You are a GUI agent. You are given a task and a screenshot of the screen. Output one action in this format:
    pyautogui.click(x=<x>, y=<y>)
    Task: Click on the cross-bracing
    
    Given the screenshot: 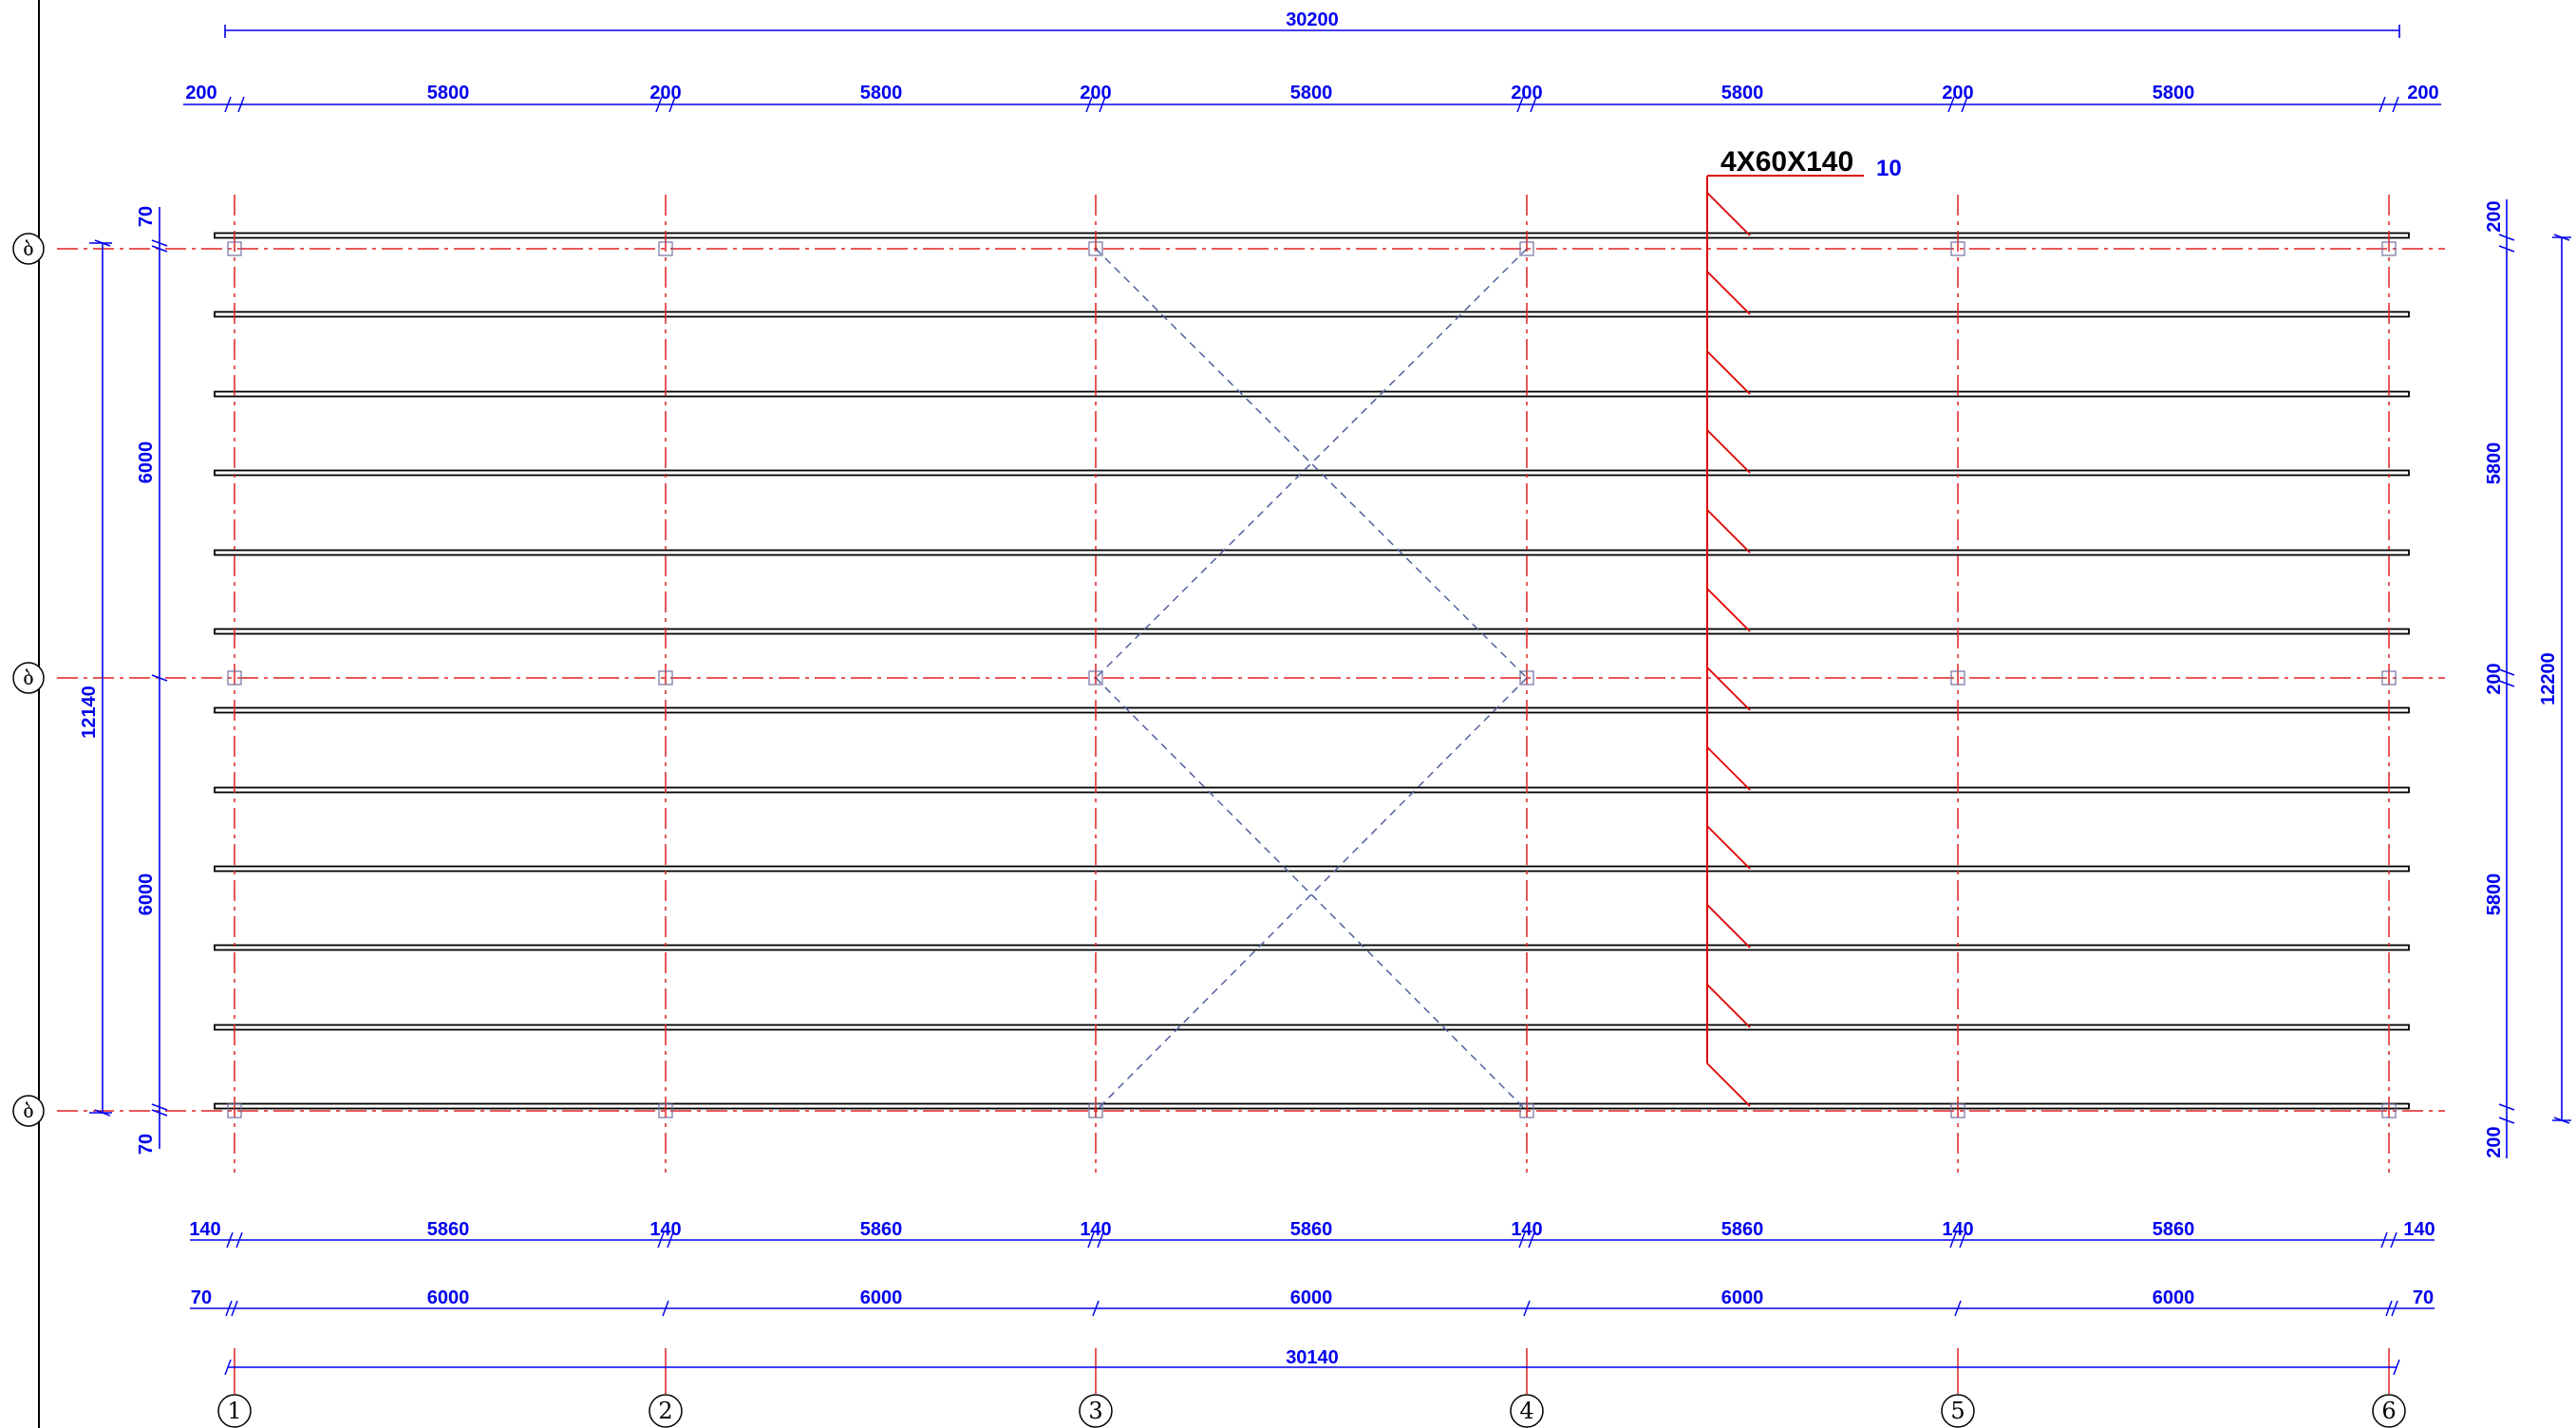 What is the action you would take?
    pyautogui.click(x=1311, y=680)
    